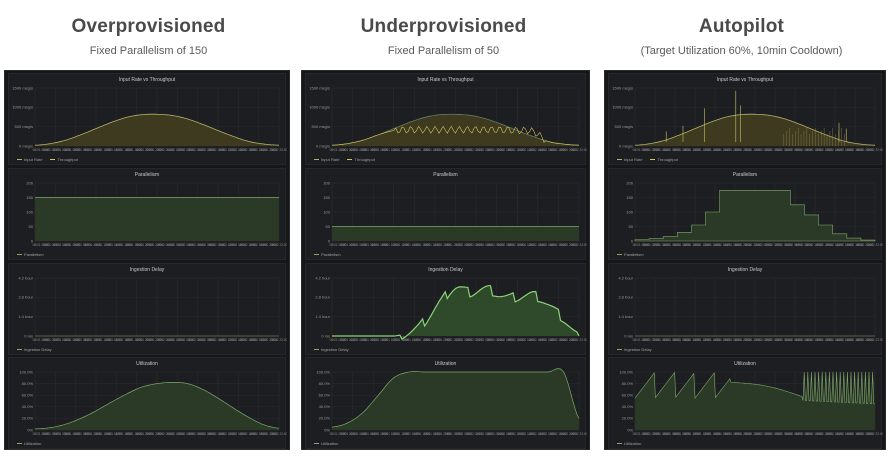 This screenshot has width=890, height=457. Describe the element at coordinates (325, 418) in the screenshot. I see `svg-text: 20.0%` at that location.